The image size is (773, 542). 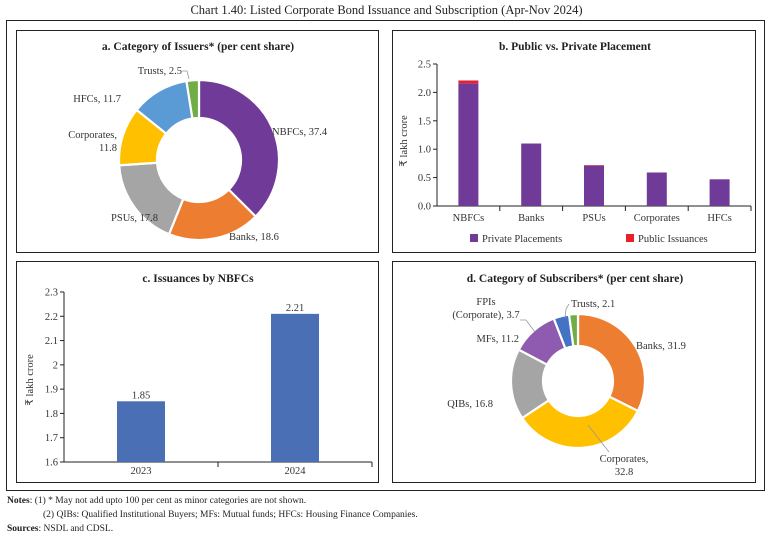 What do you see at coordinates (424, 65) in the screenshot?
I see `y-tick-label: 2.5` at bounding box center [424, 65].